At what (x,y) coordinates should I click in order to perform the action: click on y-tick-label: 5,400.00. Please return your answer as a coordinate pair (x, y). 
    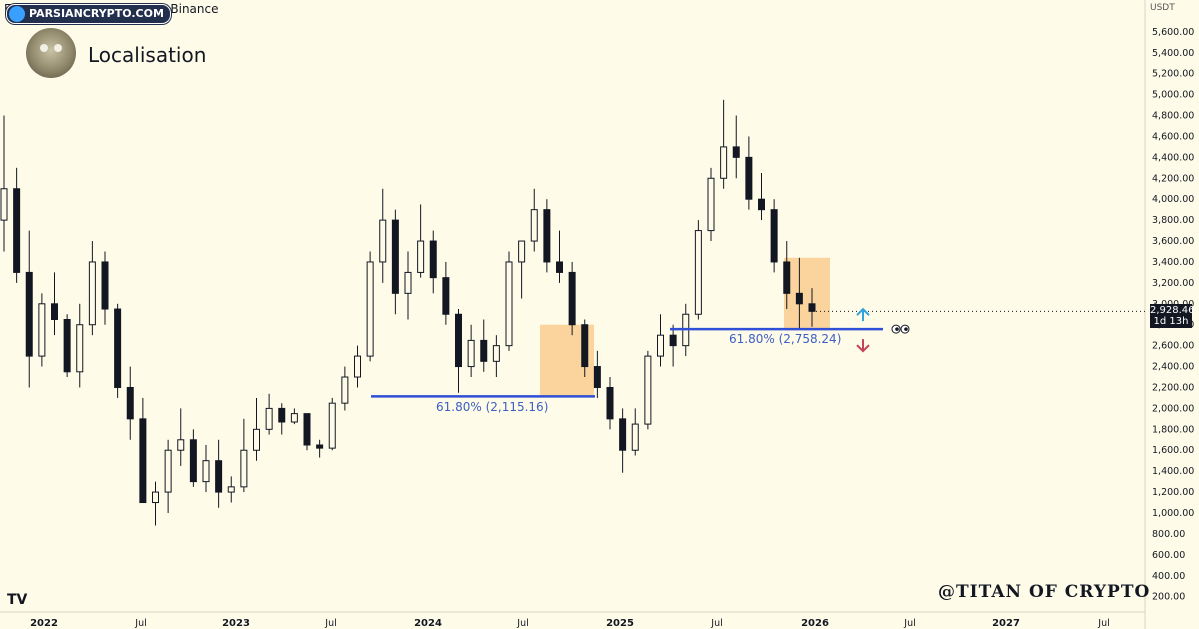
    Looking at the image, I should click on (1173, 53).